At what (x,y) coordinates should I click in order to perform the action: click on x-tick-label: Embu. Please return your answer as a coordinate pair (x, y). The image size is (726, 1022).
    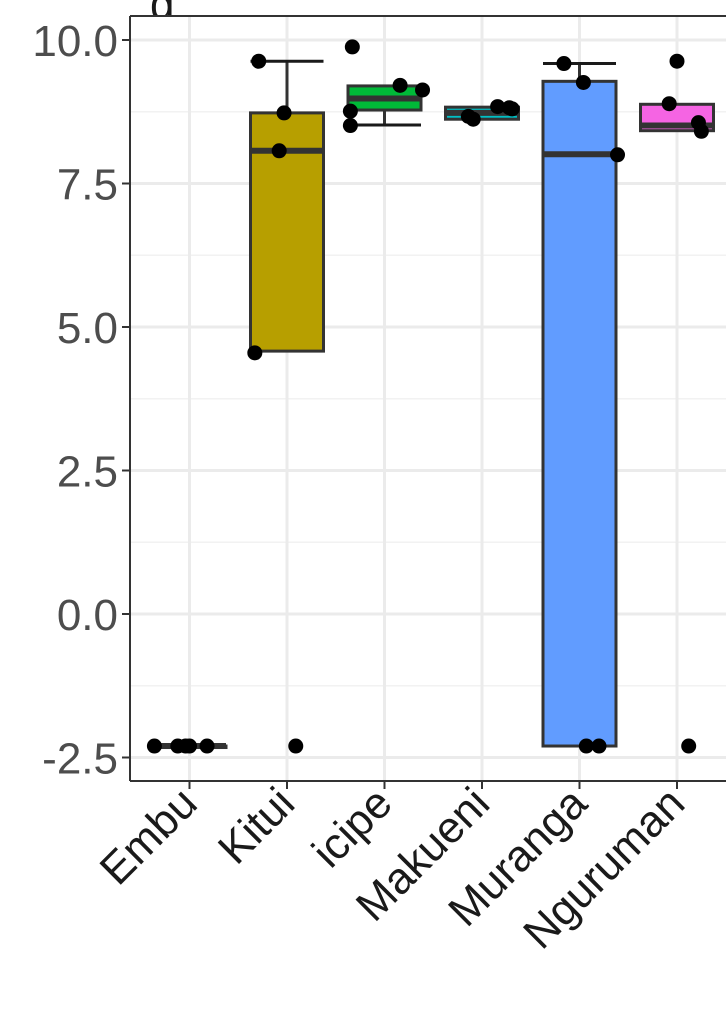
    Looking at the image, I should click on (149, 836).